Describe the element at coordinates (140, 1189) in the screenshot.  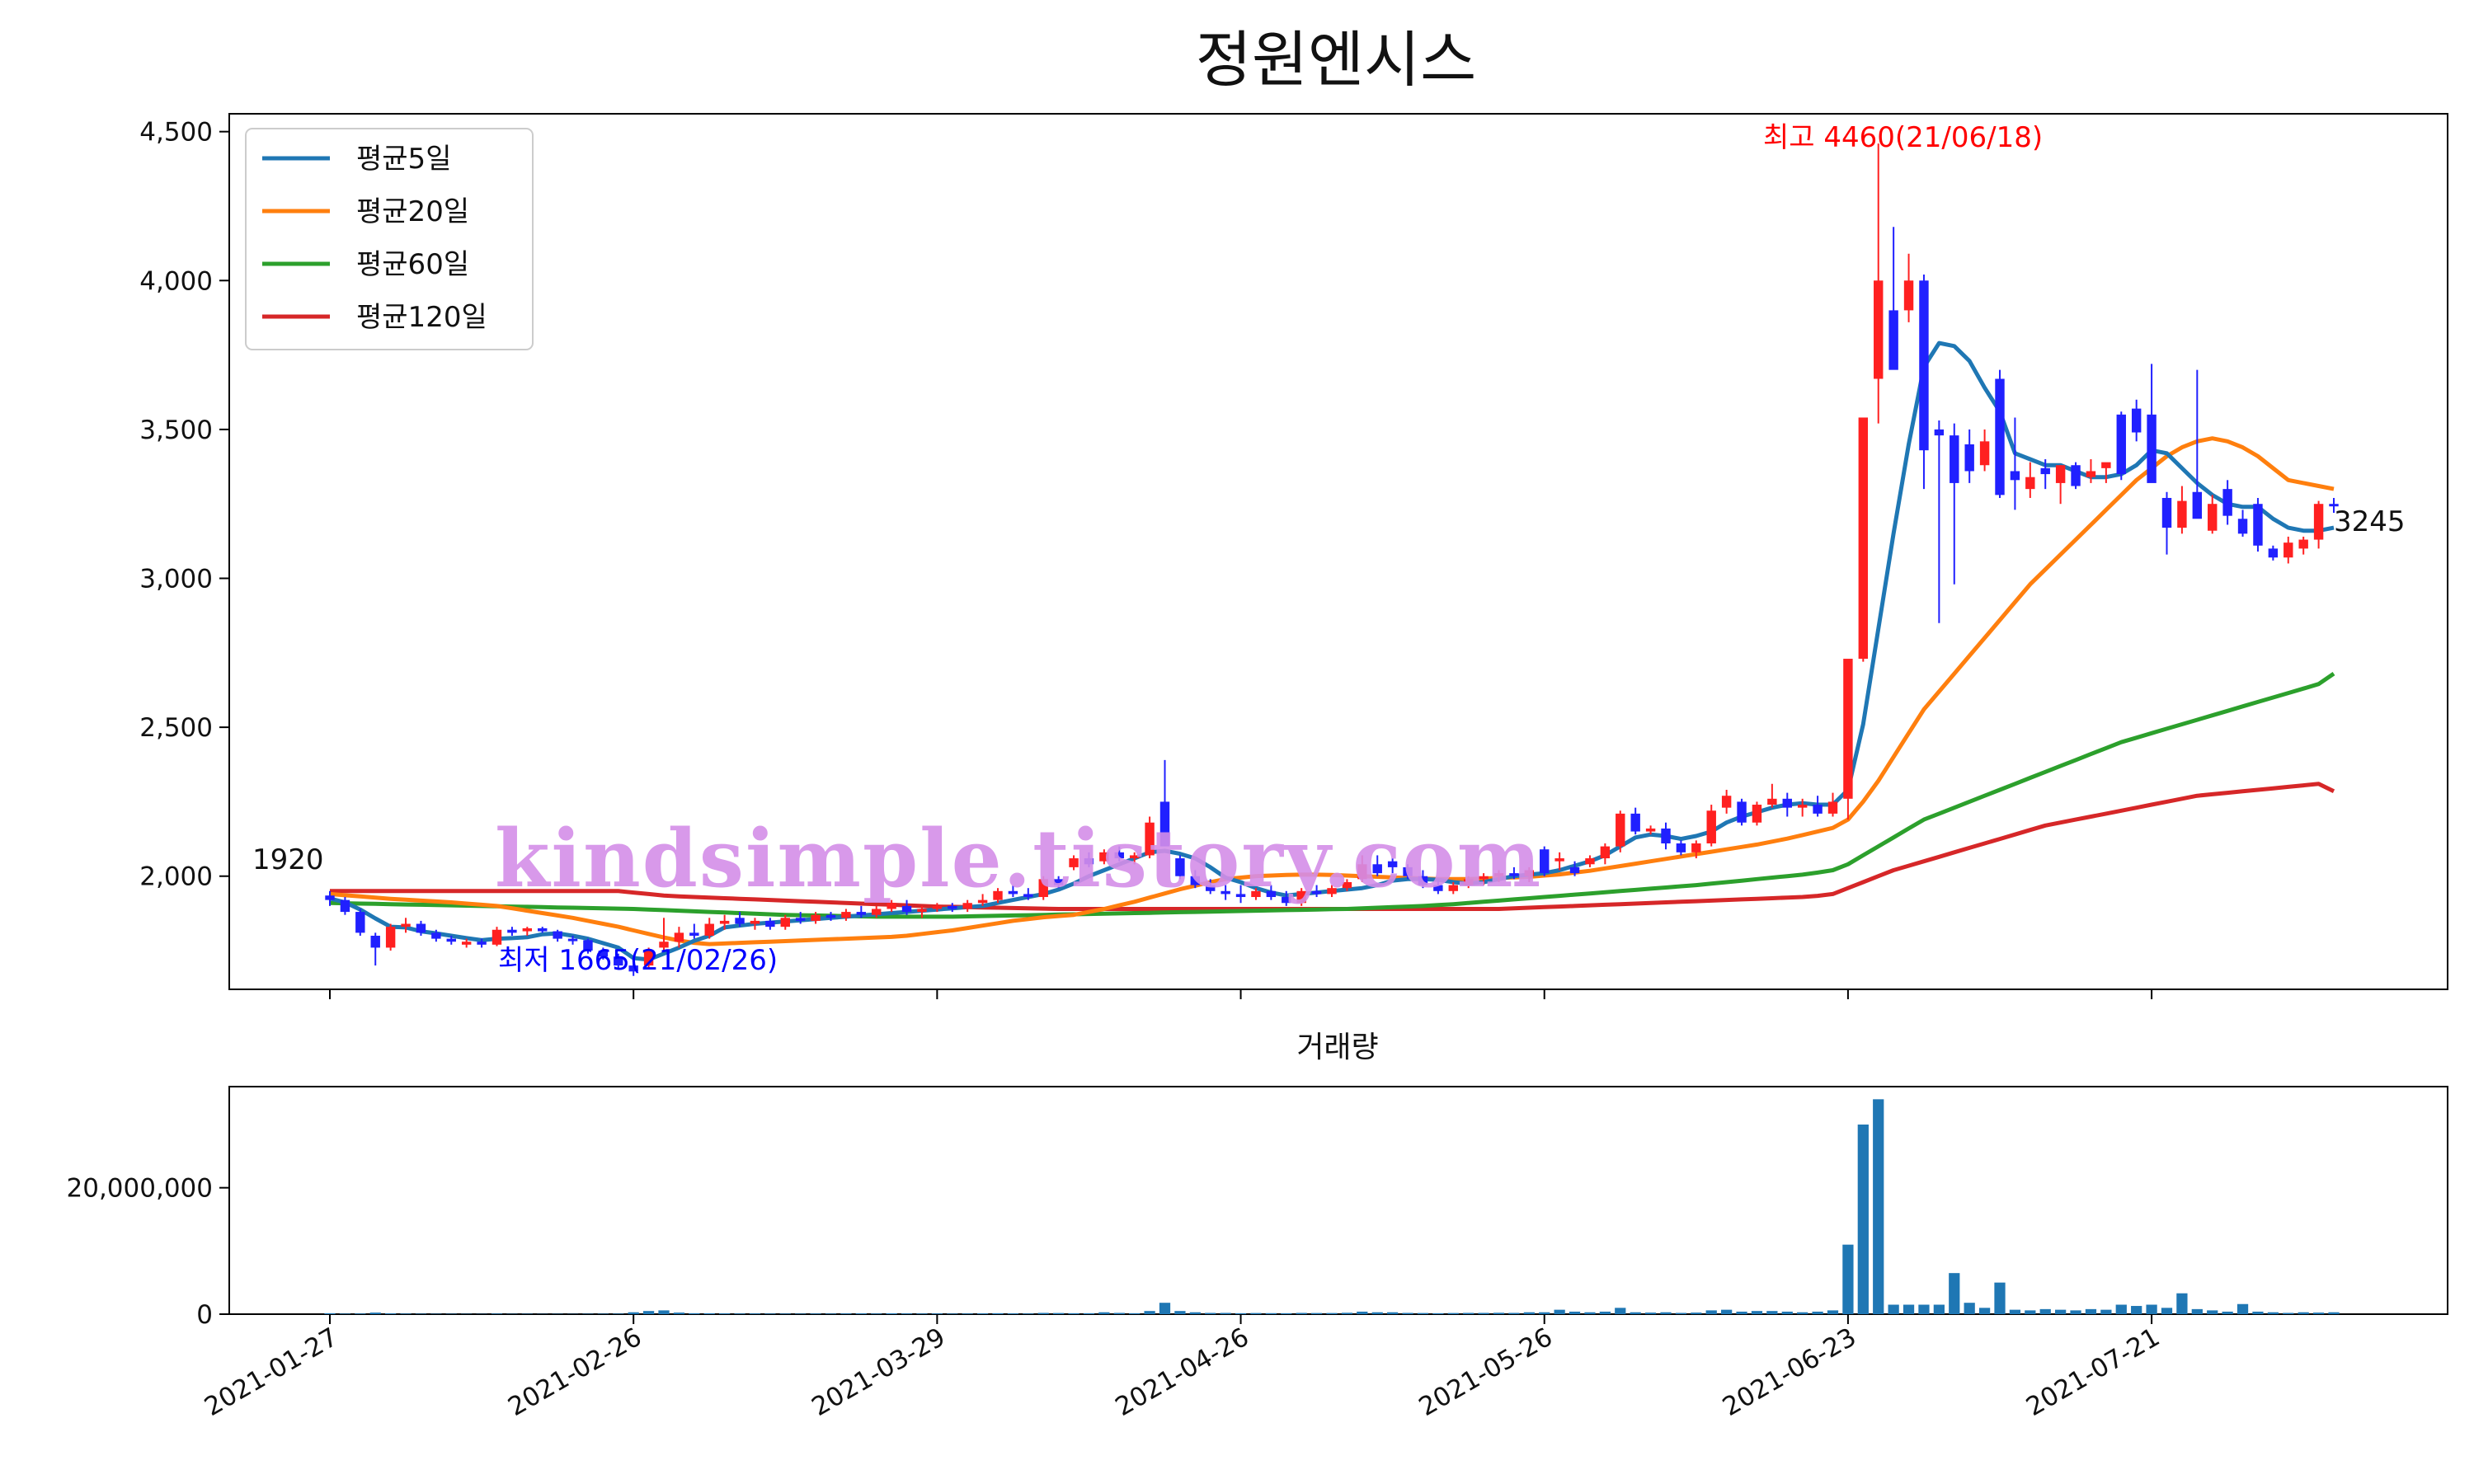
I see `volume-y-tick-label: 20,000,000` at that location.